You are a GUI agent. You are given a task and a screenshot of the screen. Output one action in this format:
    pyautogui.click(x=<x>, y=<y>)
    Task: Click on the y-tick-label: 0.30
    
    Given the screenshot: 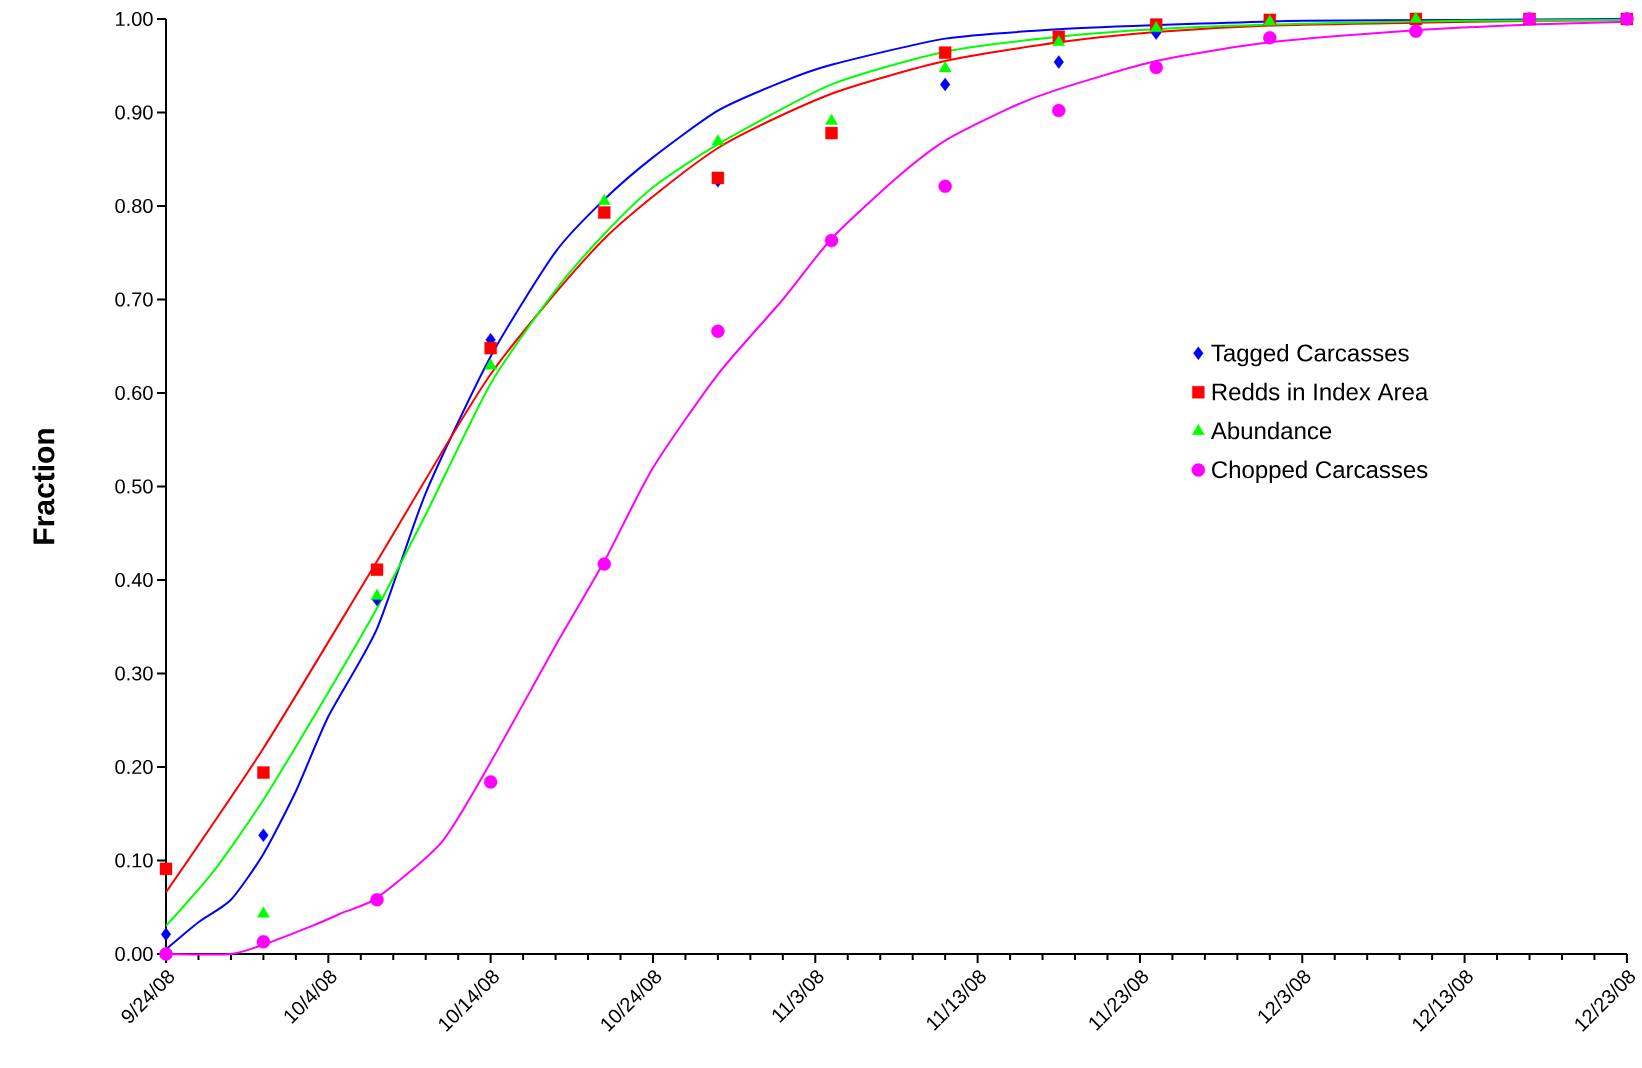 What is the action you would take?
    pyautogui.click(x=134, y=673)
    